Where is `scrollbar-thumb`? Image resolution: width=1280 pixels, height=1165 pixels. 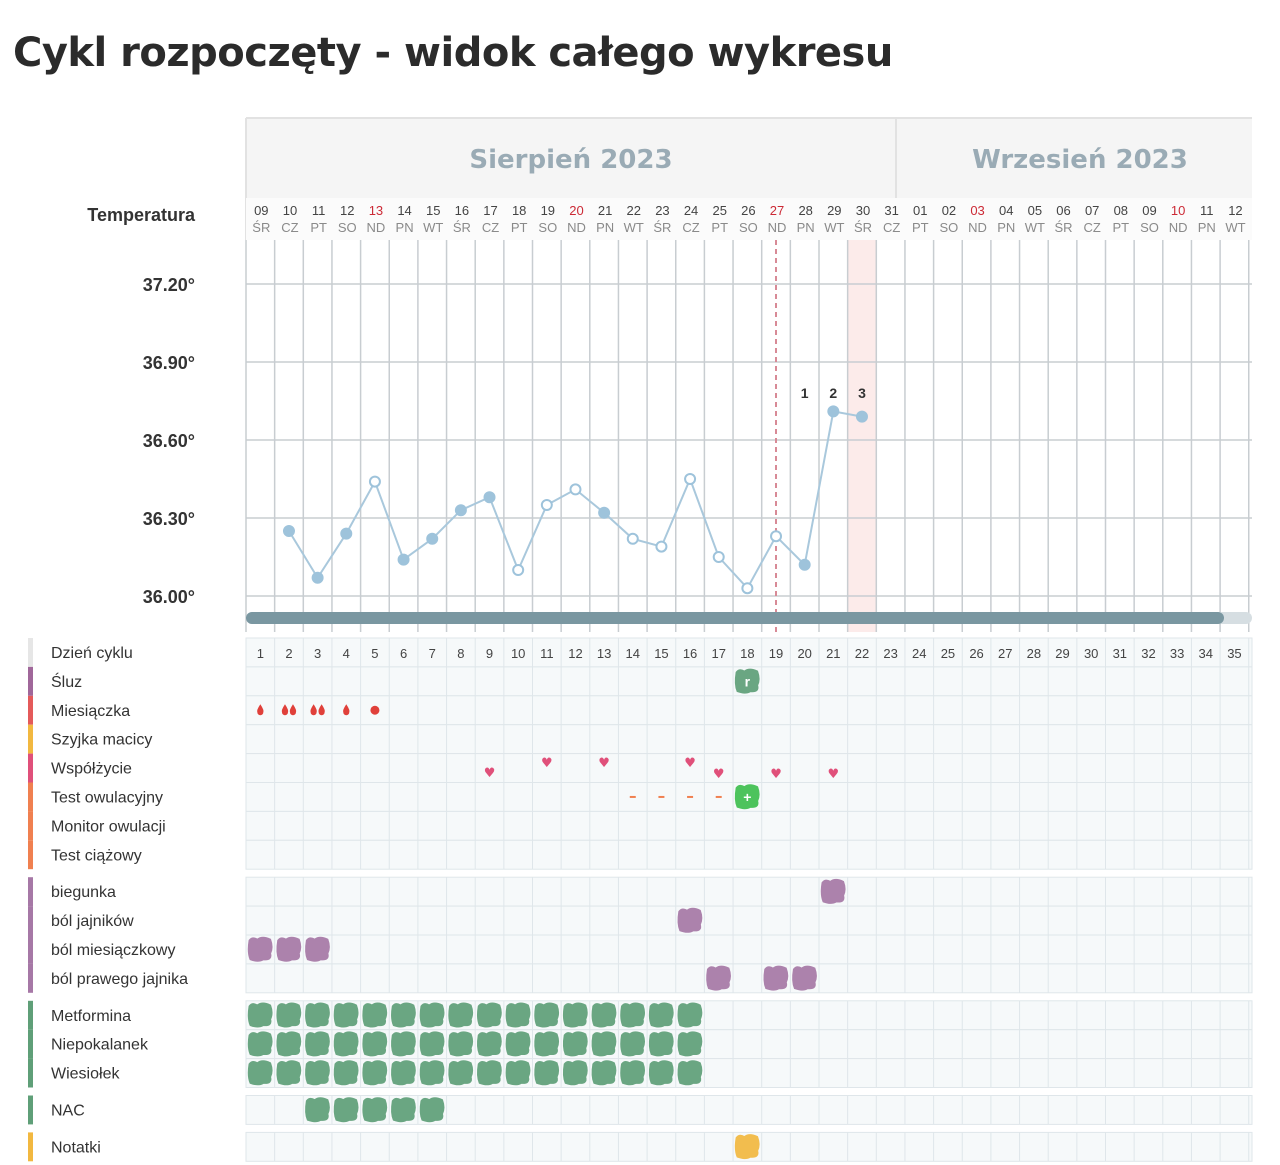 scrollbar-thumb is located at coordinates (735, 618).